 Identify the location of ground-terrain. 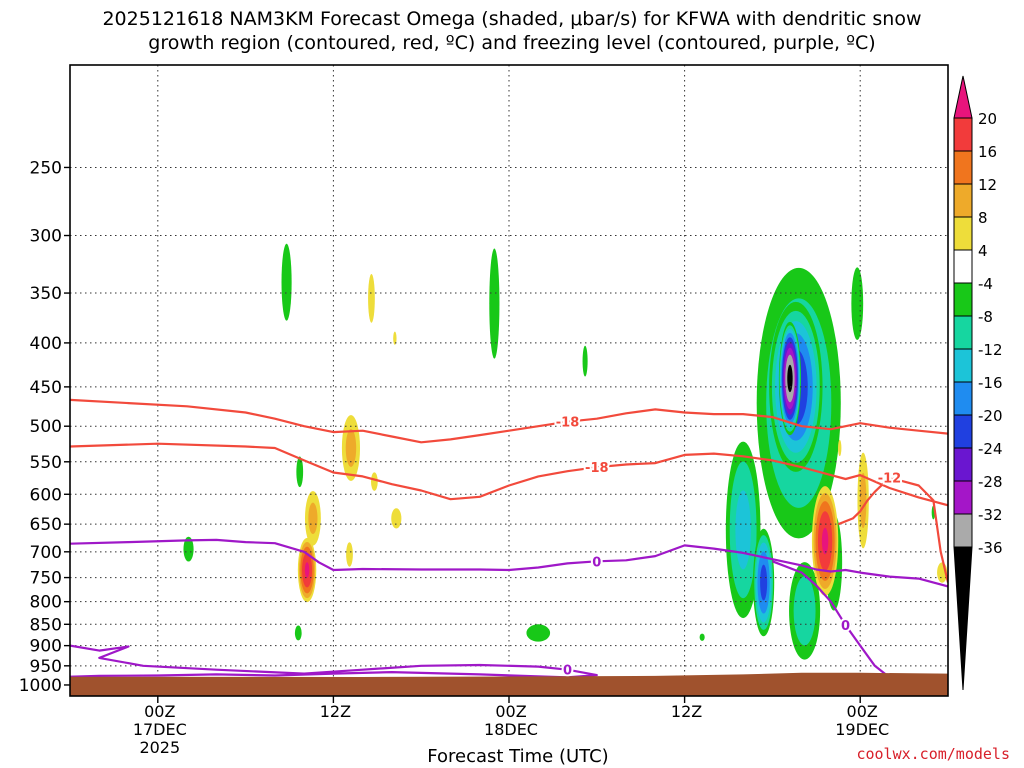
(509, 684).